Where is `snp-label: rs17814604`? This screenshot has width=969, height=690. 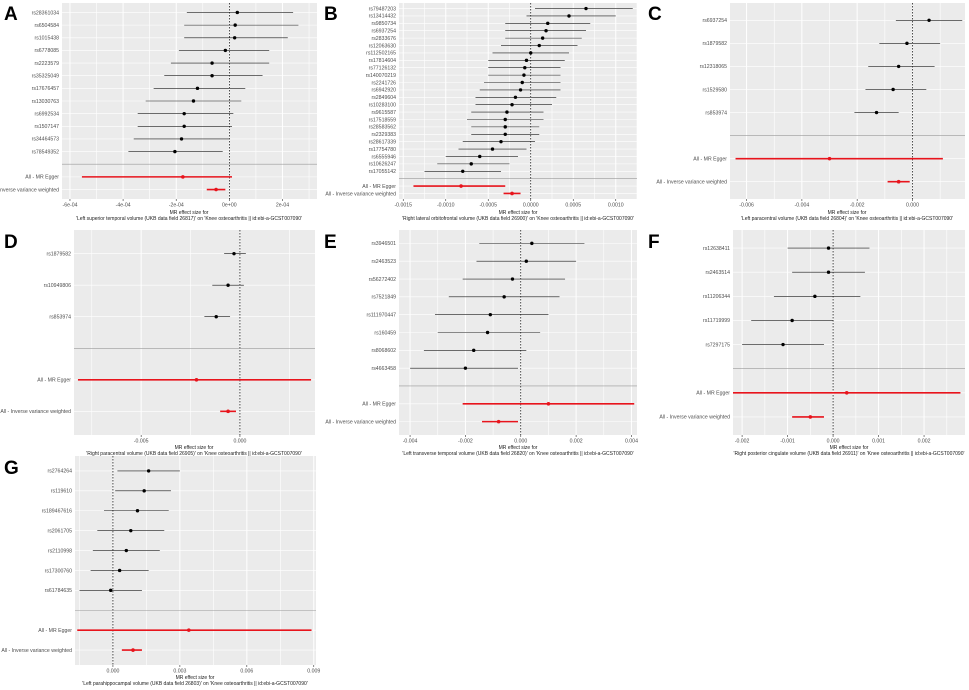 snp-label: rs17814604 is located at coordinates (383, 61).